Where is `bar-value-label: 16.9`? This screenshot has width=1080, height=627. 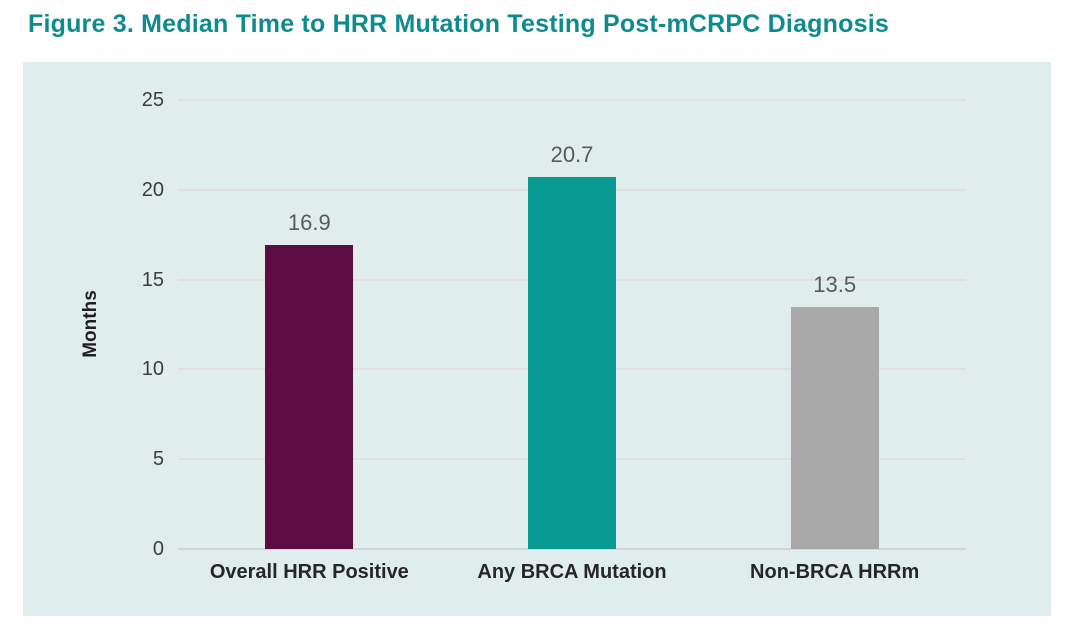
bar-value-label: 16.9 is located at coordinates (309, 223).